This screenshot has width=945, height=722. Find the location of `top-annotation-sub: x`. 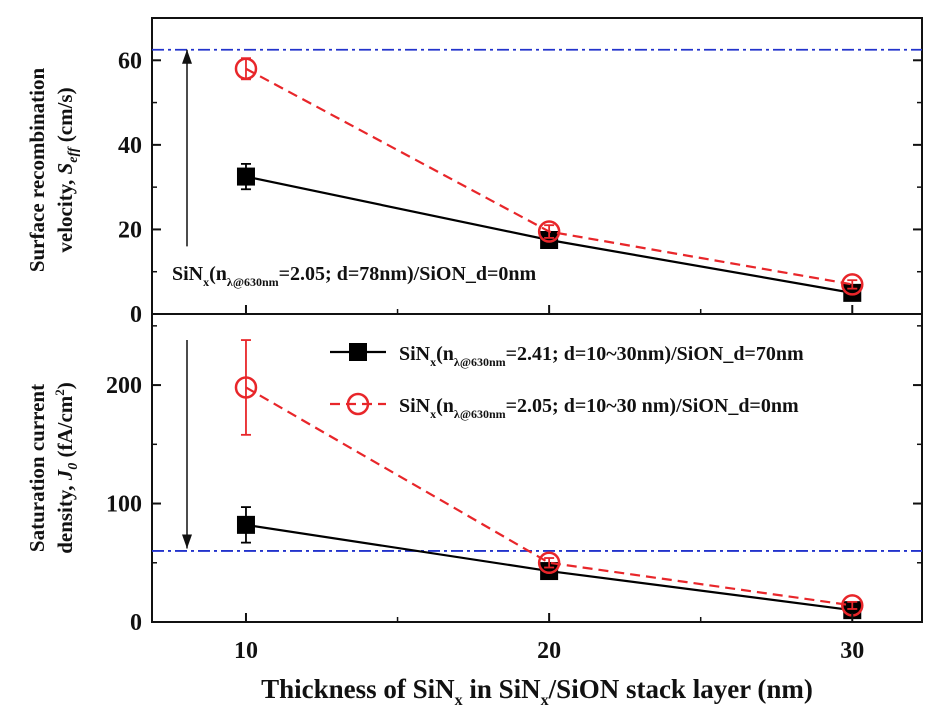

top-annotation-sub: x is located at coordinates (206, 282).